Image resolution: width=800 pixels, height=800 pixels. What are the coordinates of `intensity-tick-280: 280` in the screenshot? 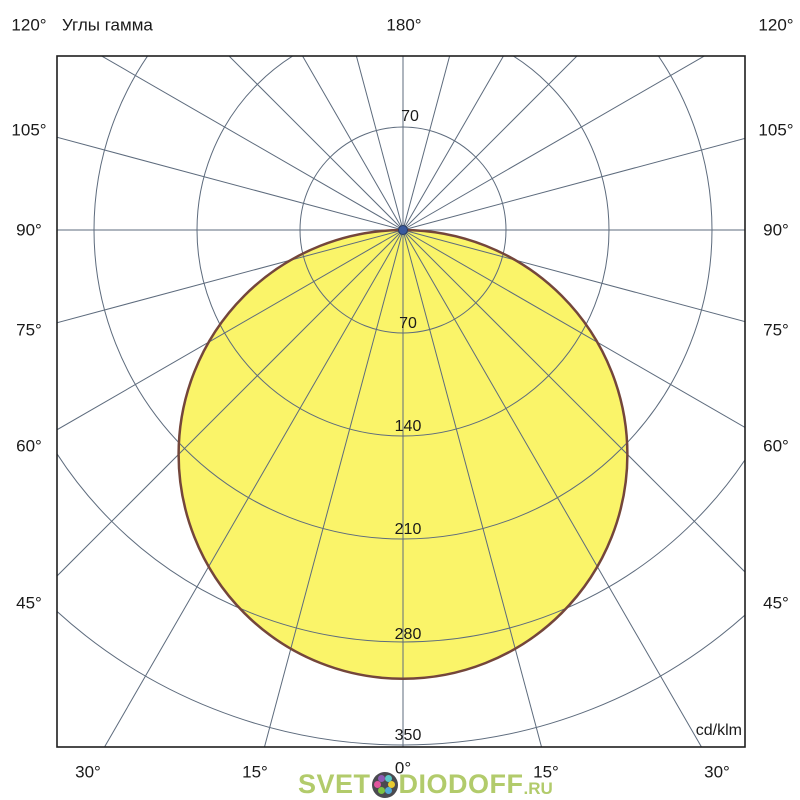 It's located at (408, 634).